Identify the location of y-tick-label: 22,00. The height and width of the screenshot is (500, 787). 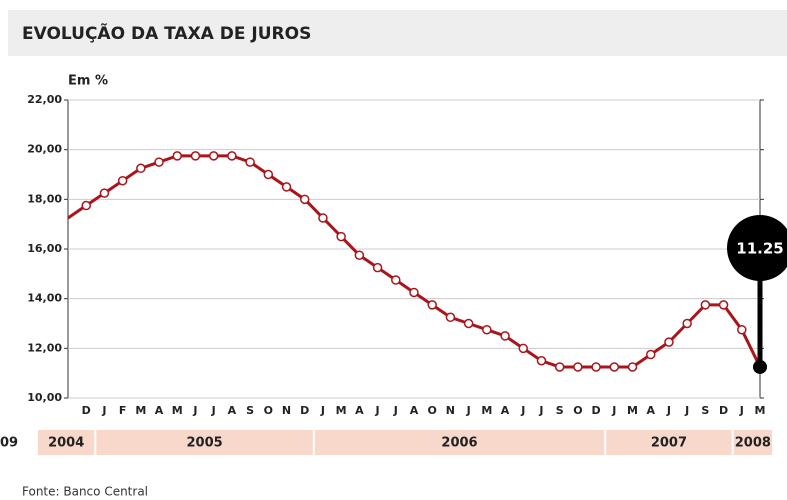
(44, 99).